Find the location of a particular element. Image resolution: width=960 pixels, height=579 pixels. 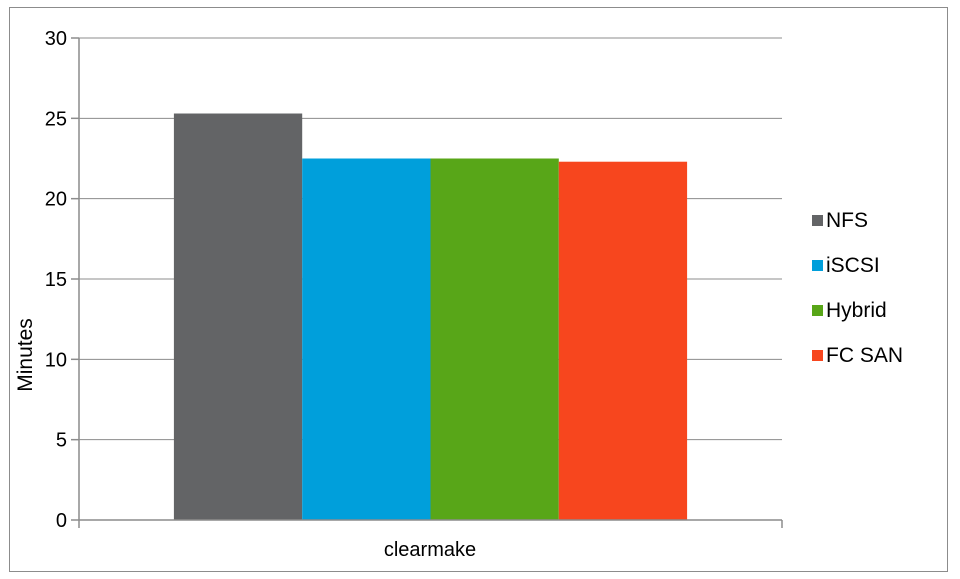

y-tick-label: 25 is located at coordinates (56, 119).